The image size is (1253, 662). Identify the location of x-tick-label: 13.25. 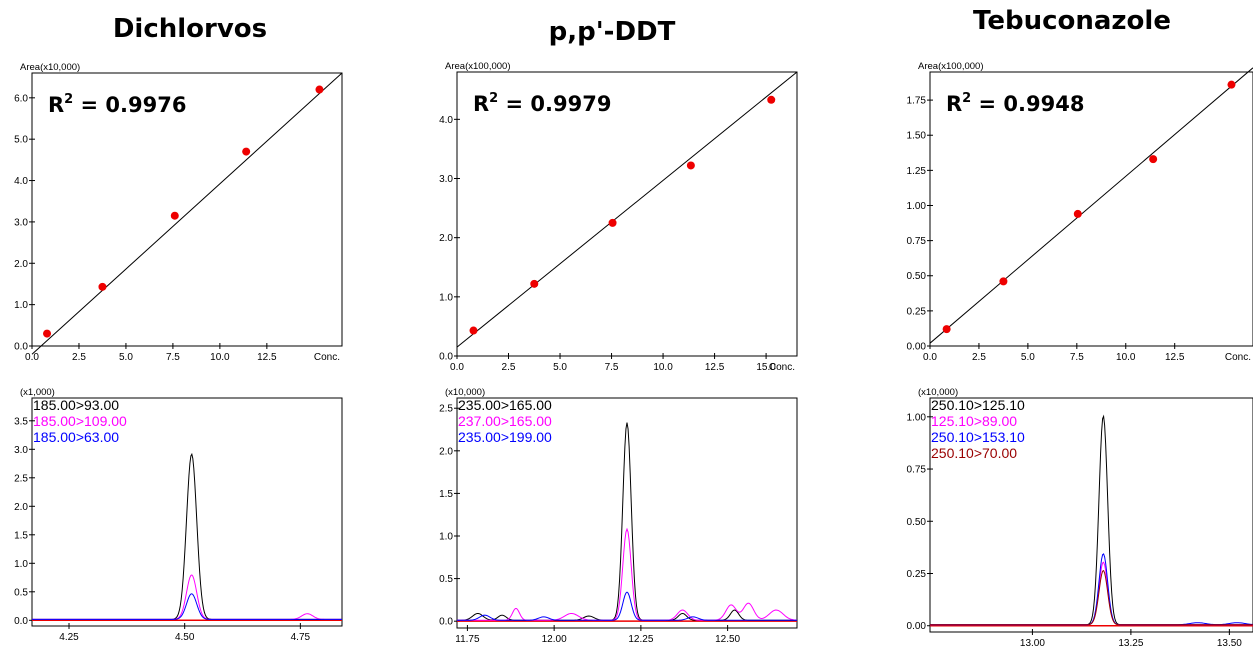
(1130, 643).